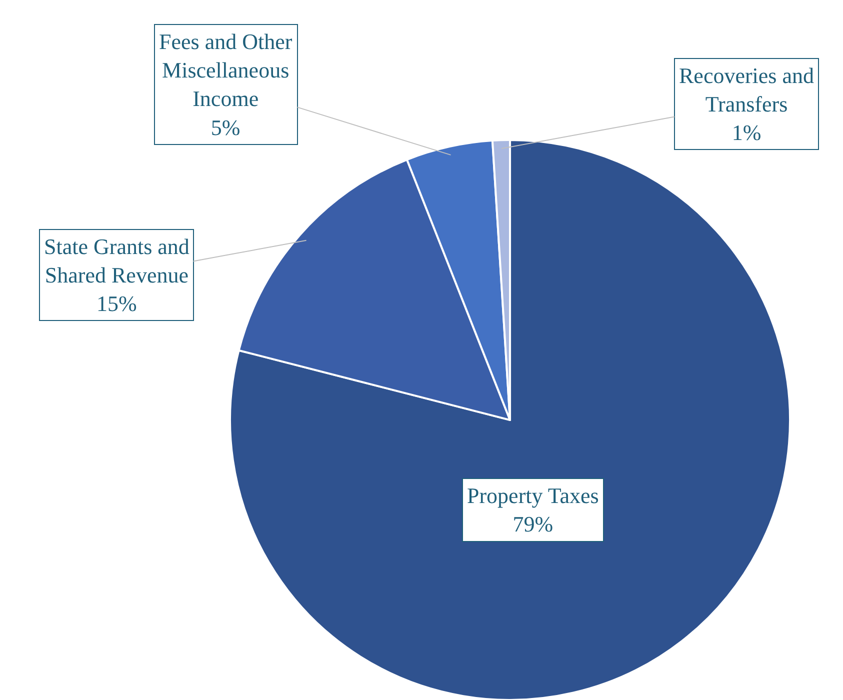 Image resolution: width=843 pixels, height=700 pixels. What do you see at coordinates (117, 261) in the screenshot?
I see `slice-label: State Grants and Shared Revenue` at bounding box center [117, 261].